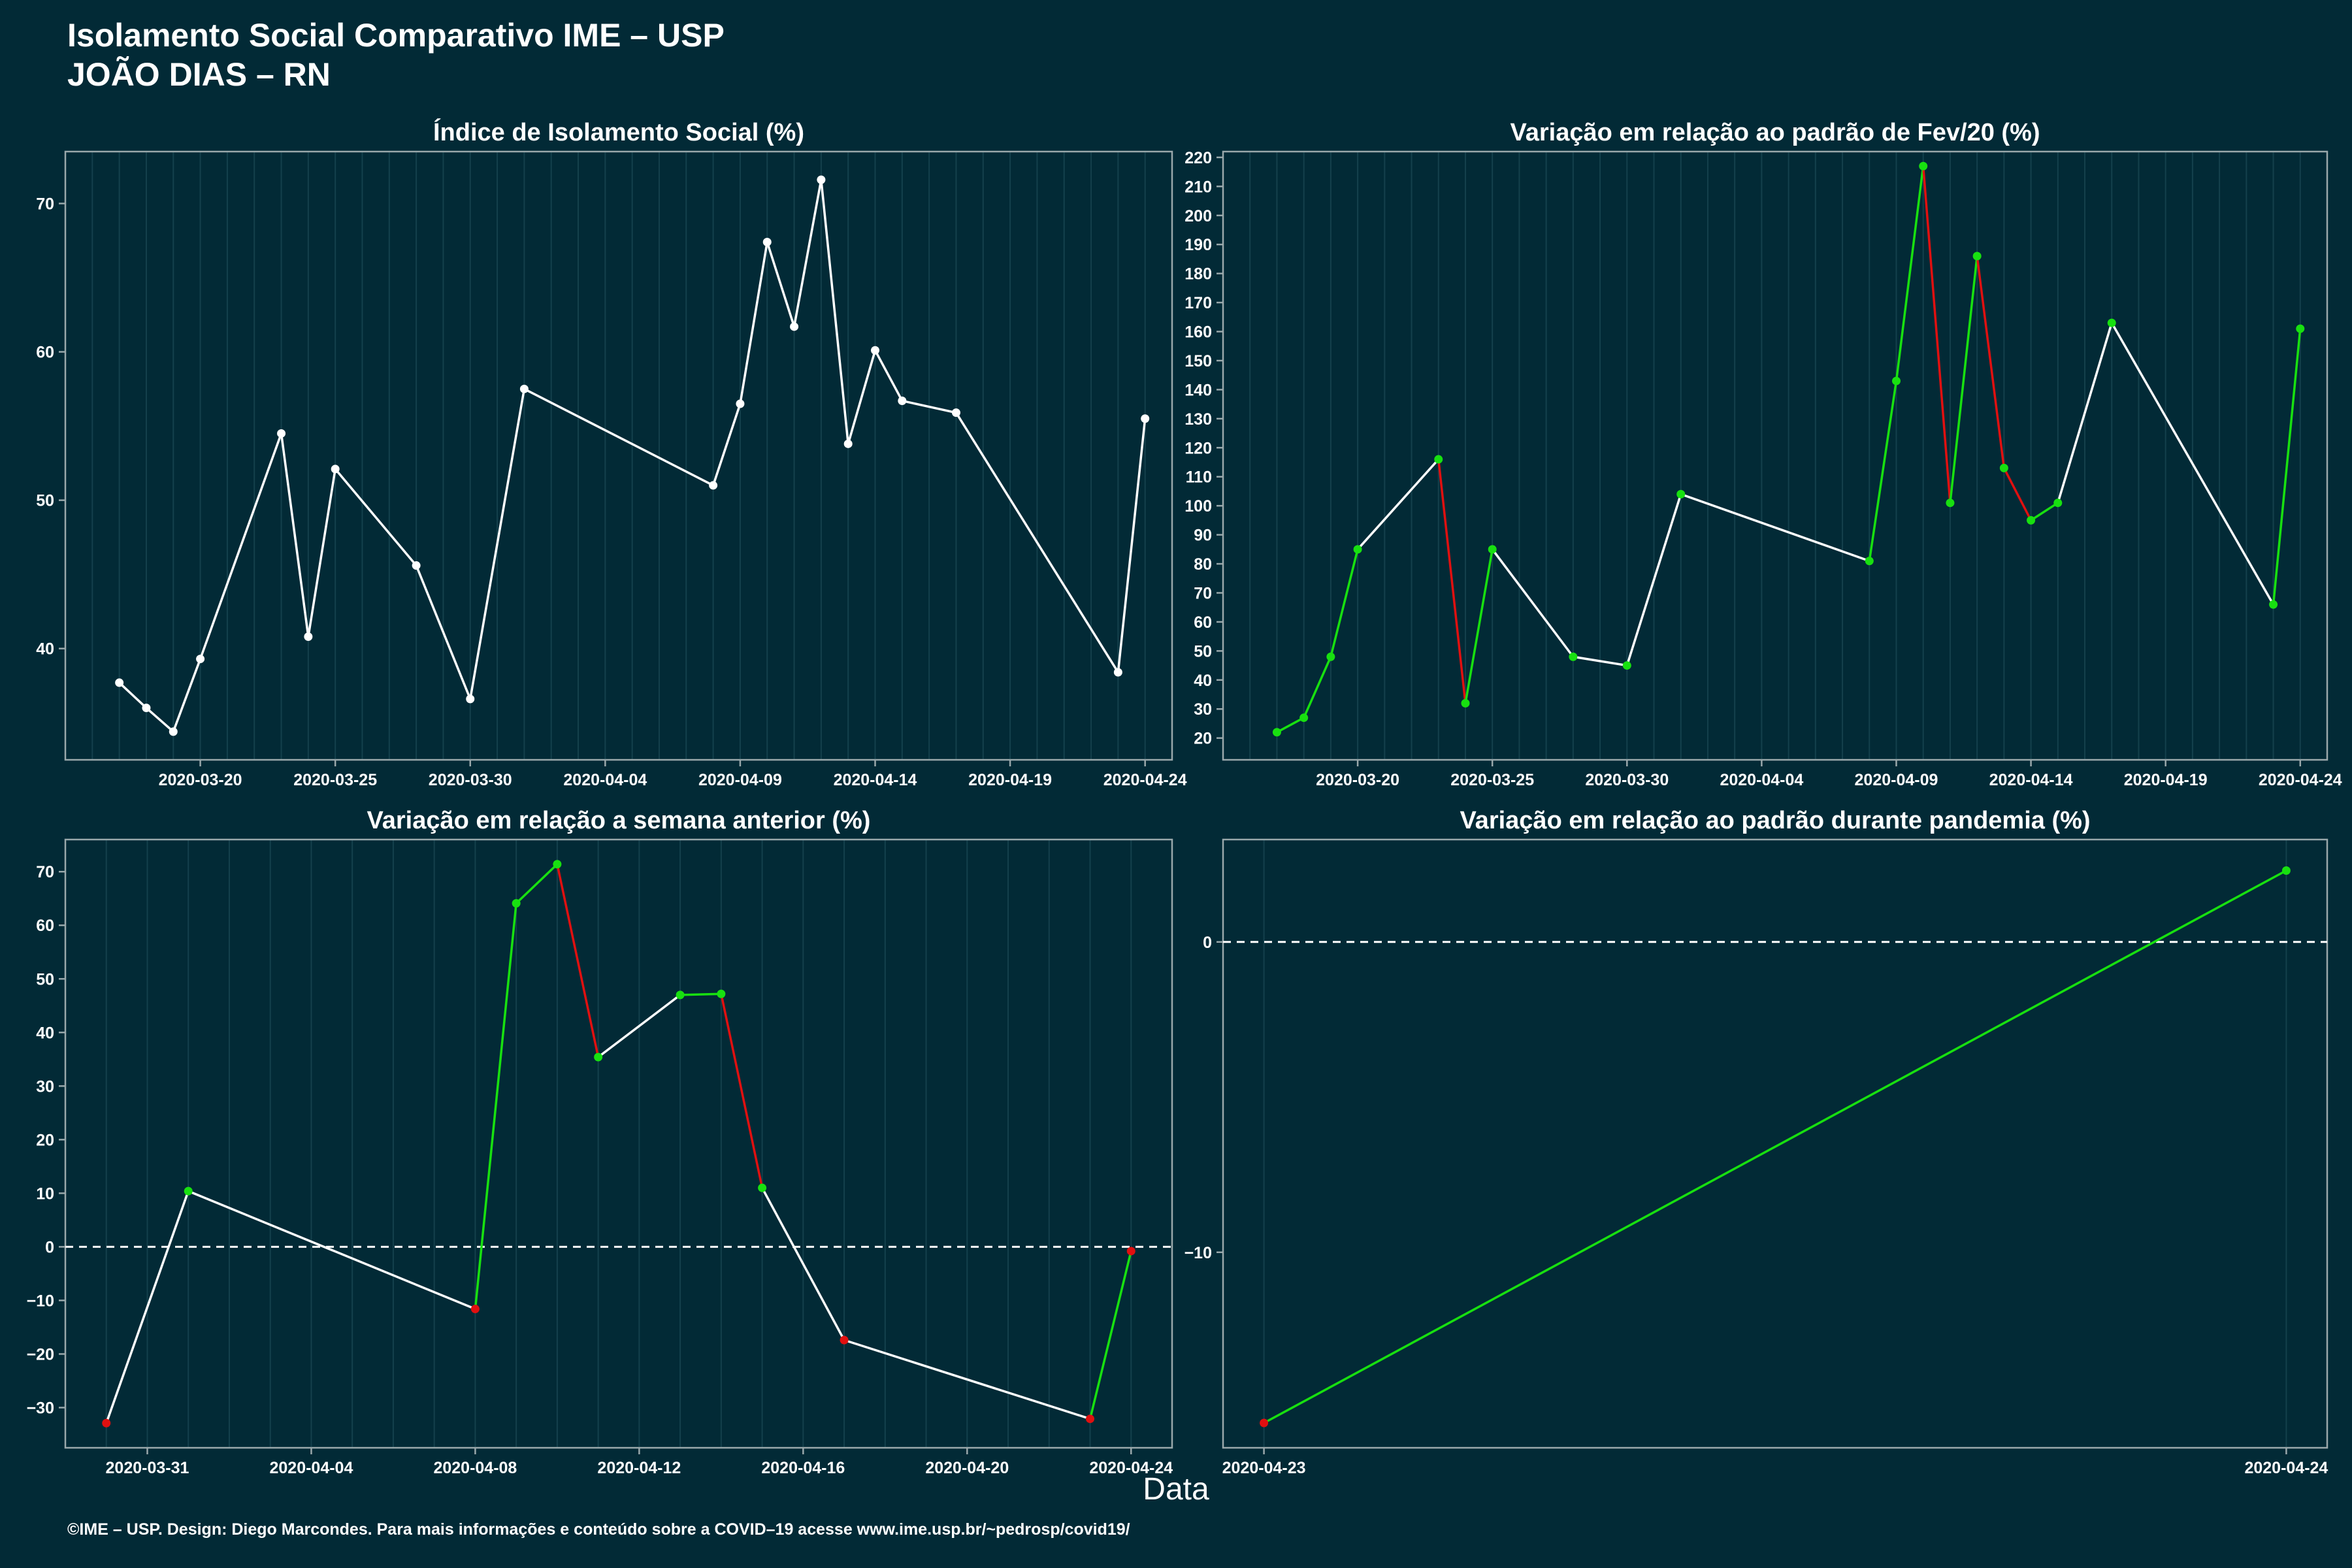 The width and height of the screenshot is (2352, 1568). Describe the element at coordinates (396, 35) in the screenshot. I see `main-title-line-1: Isolamento Social Comparativo IME – USP` at that location.